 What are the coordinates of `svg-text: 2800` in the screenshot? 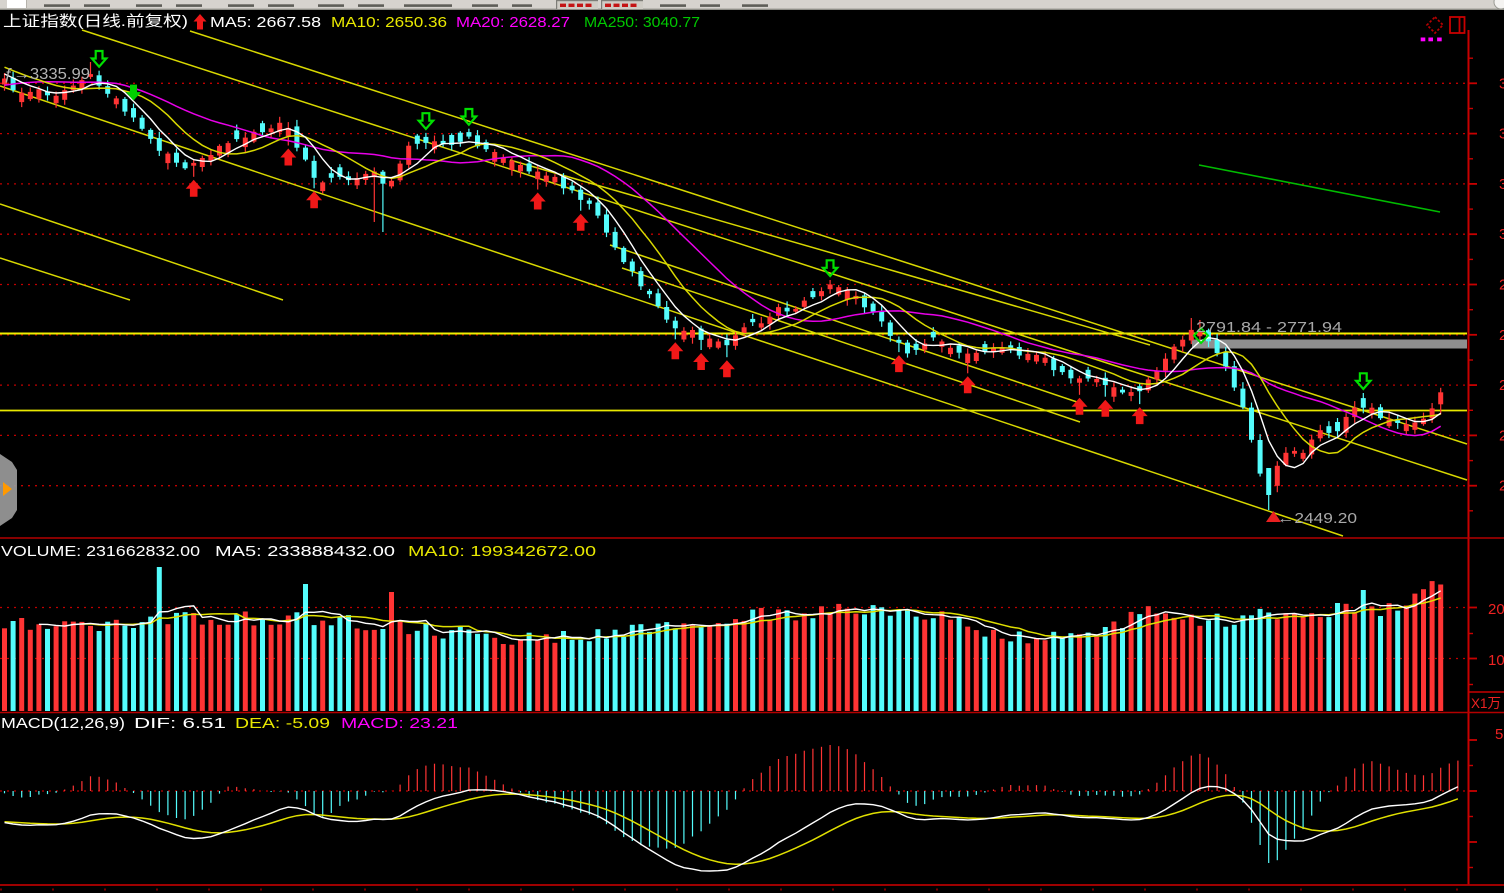 It's located at (1501, 335).